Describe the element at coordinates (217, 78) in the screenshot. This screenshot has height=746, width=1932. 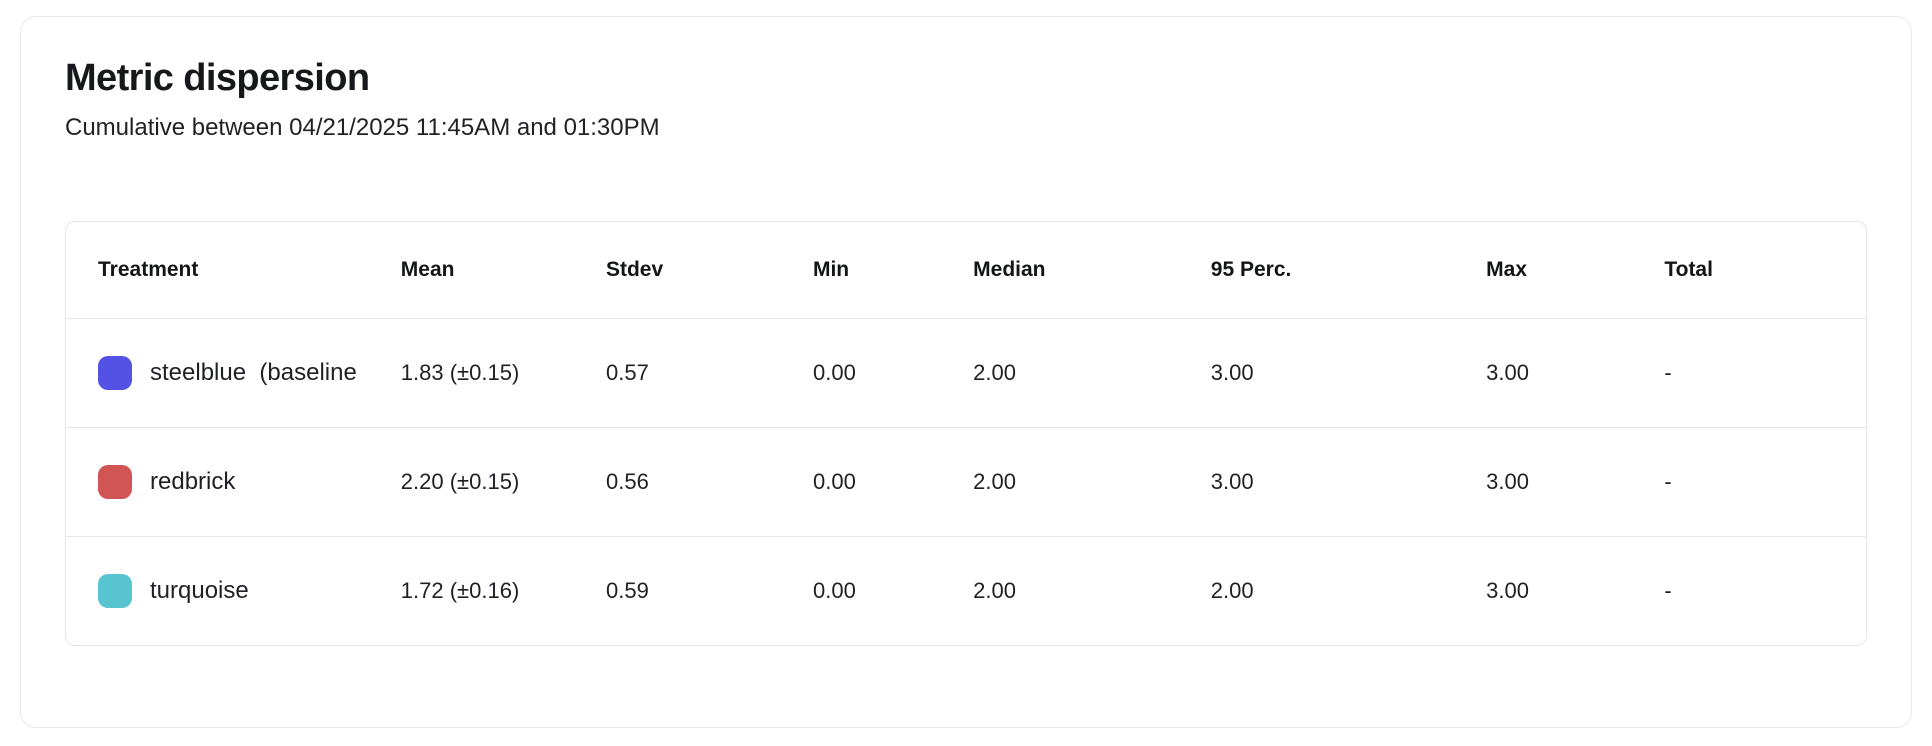
I see `card-title: Metric dispersion` at that location.